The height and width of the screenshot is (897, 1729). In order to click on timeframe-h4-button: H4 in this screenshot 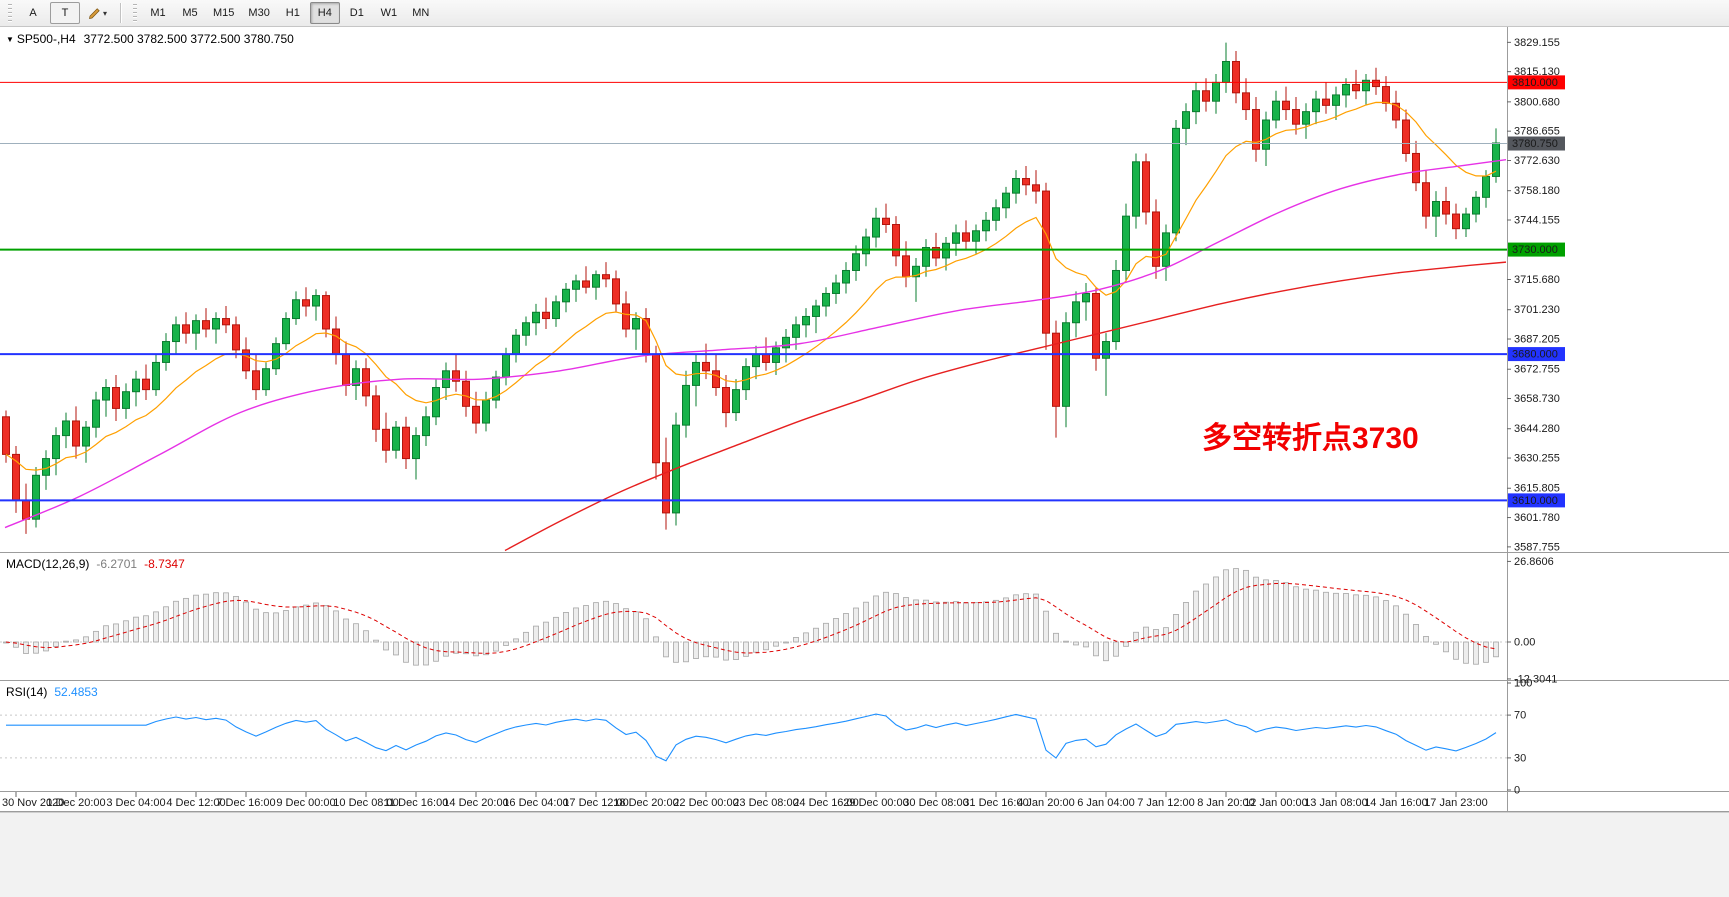, I will do `click(324, 13)`.